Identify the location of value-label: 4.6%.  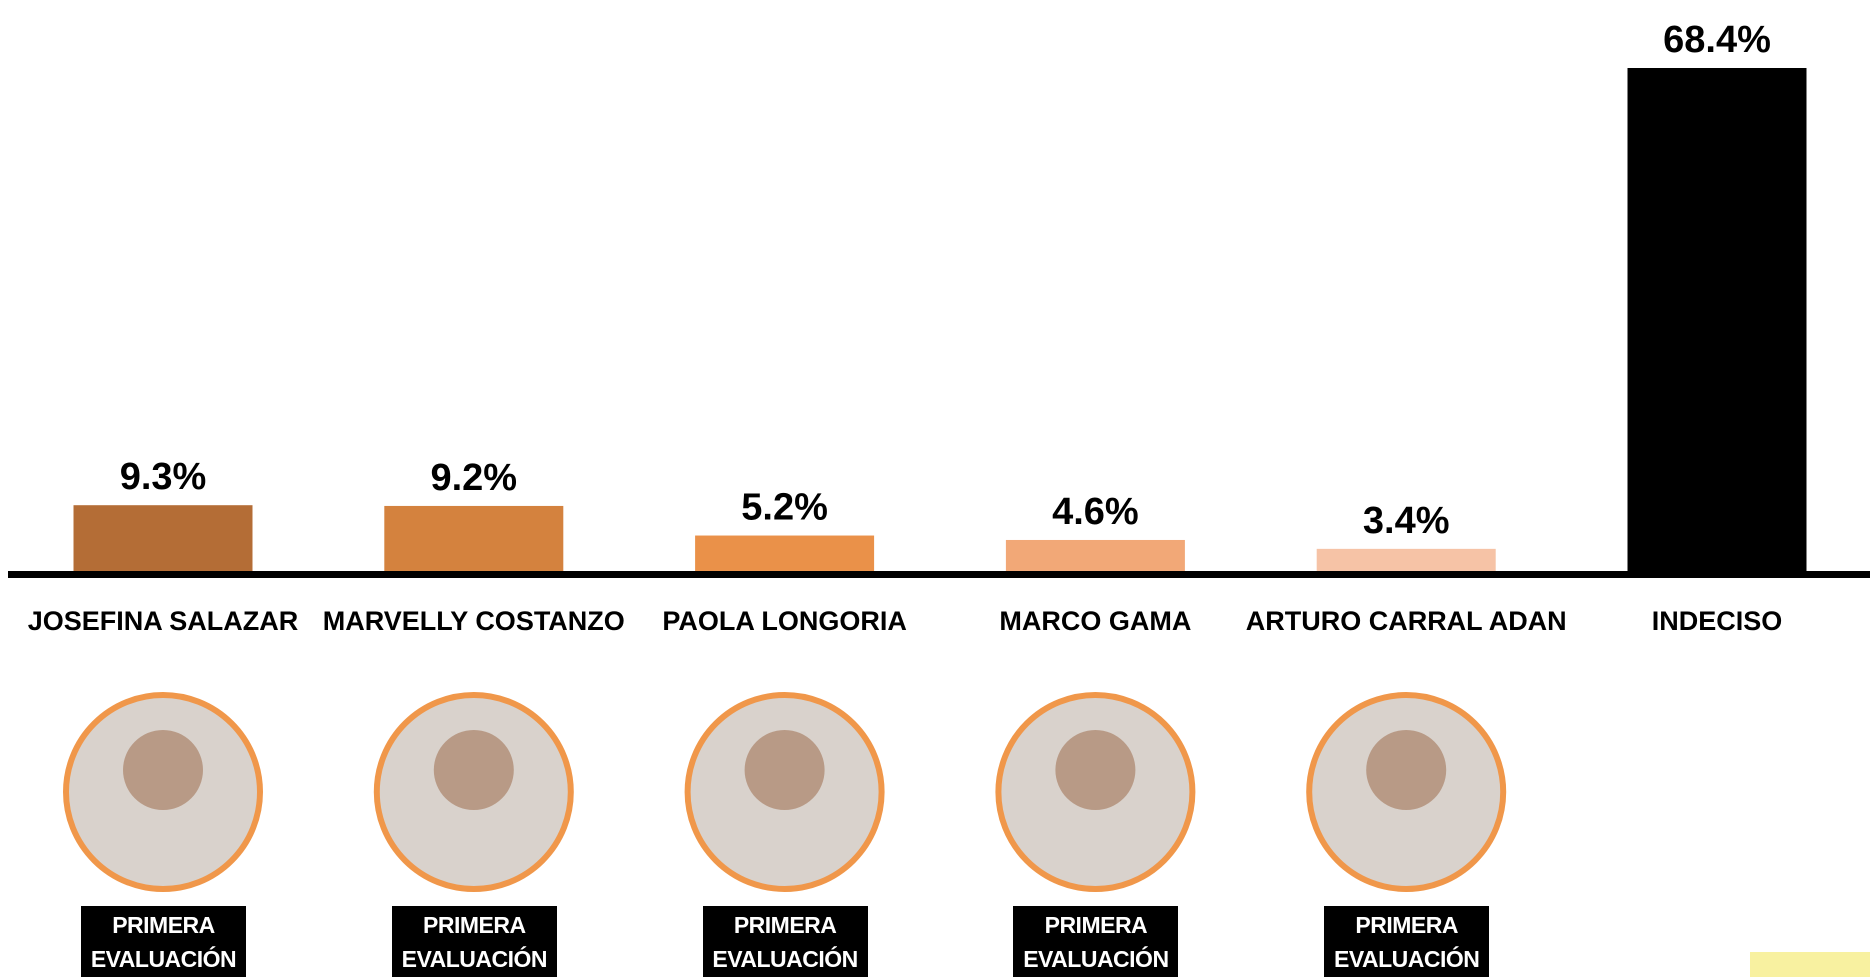
(1095, 512).